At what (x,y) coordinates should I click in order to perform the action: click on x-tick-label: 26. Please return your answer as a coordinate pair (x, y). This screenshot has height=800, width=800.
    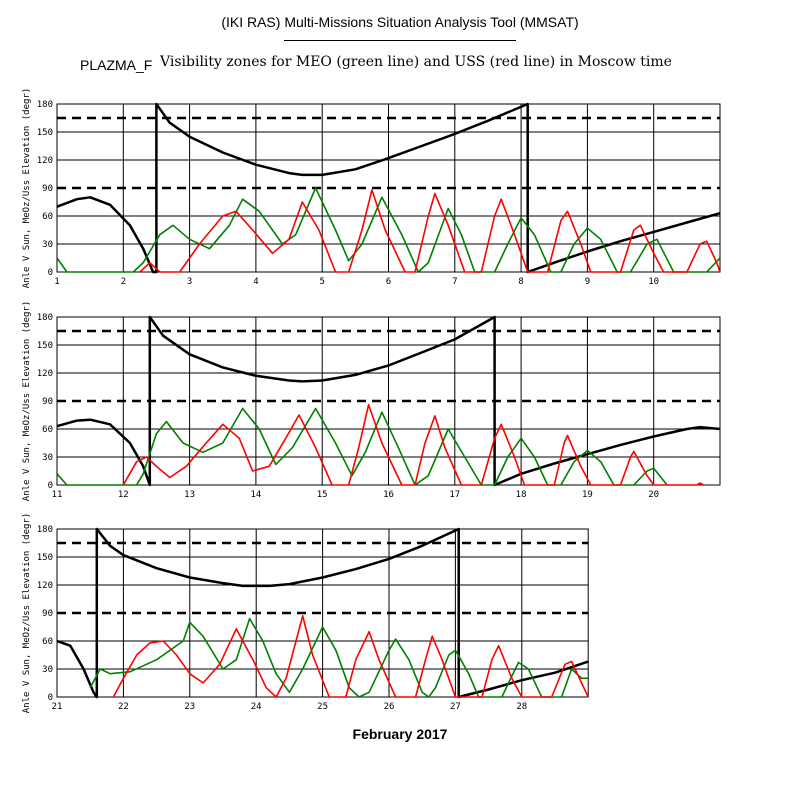
    Looking at the image, I should click on (389, 707).